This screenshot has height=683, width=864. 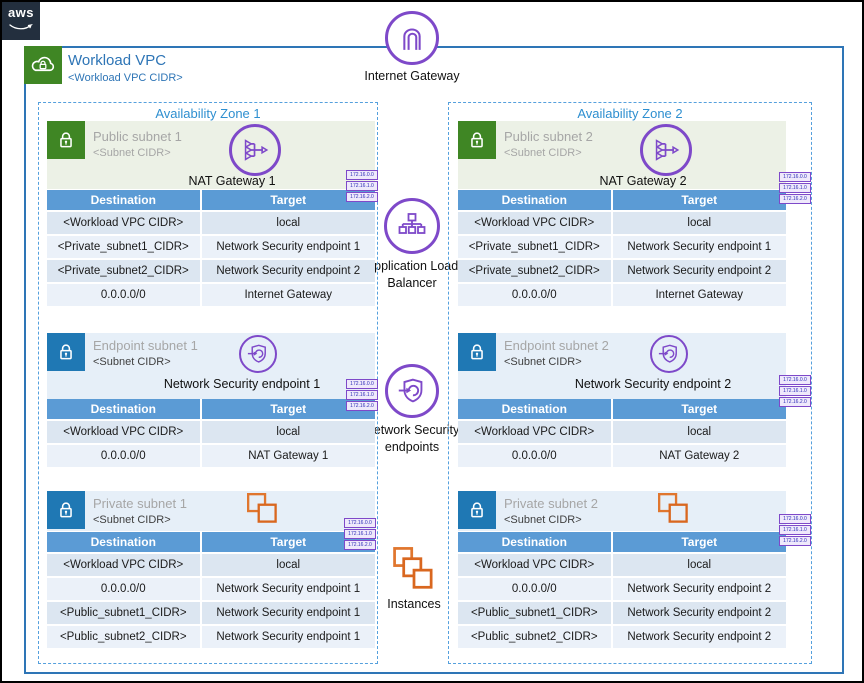 I want to click on subnet-name: Private subnet 1, so click(x=140, y=503).